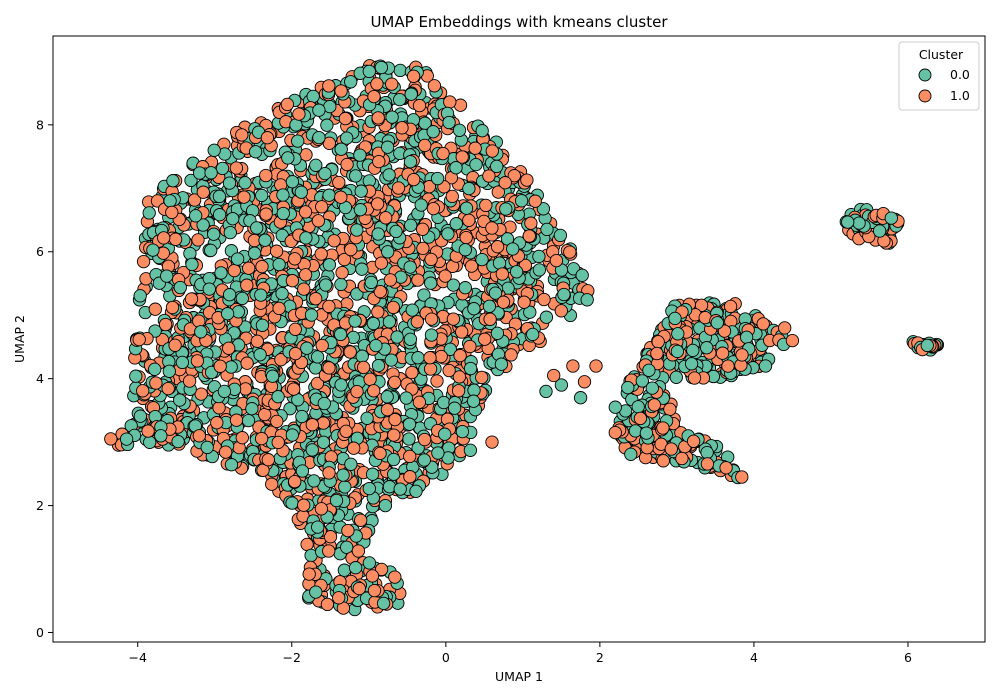  I want to click on y-tick-label: 2, so click(40, 505).